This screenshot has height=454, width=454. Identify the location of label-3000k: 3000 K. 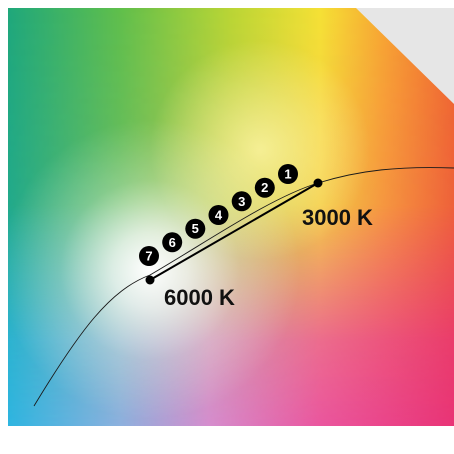
(337, 217).